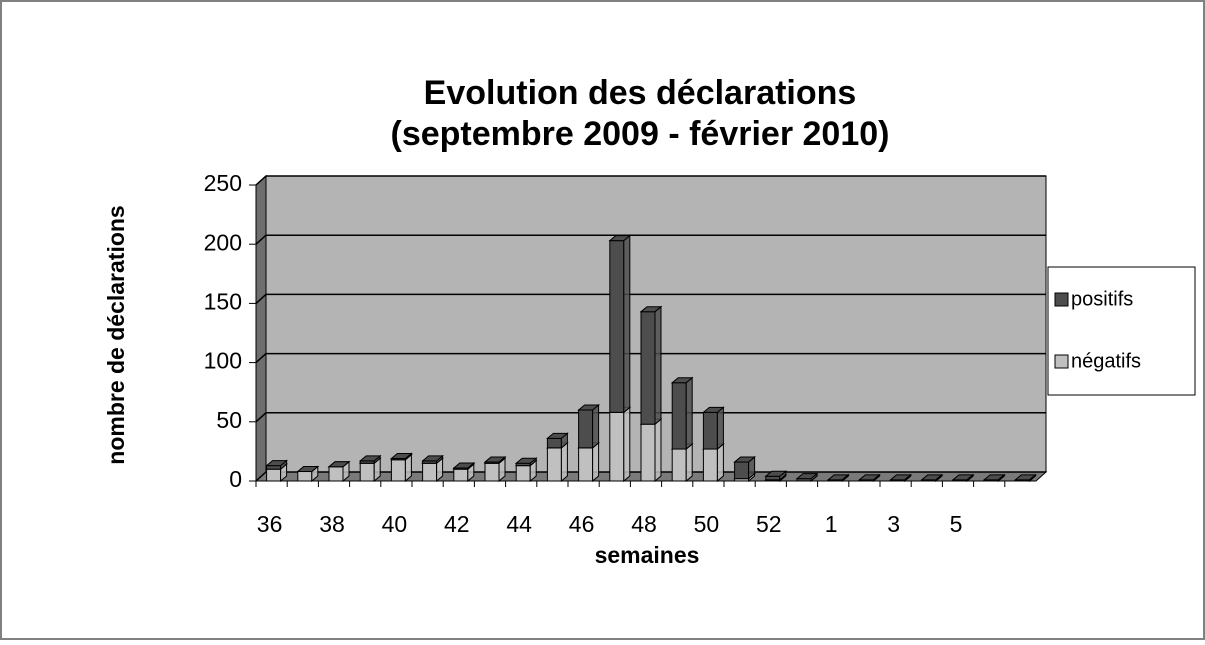 This screenshot has height=645, width=1205. Describe the element at coordinates (831, 524) in the screenshot. I see `x-tick-label: 1` at that location.